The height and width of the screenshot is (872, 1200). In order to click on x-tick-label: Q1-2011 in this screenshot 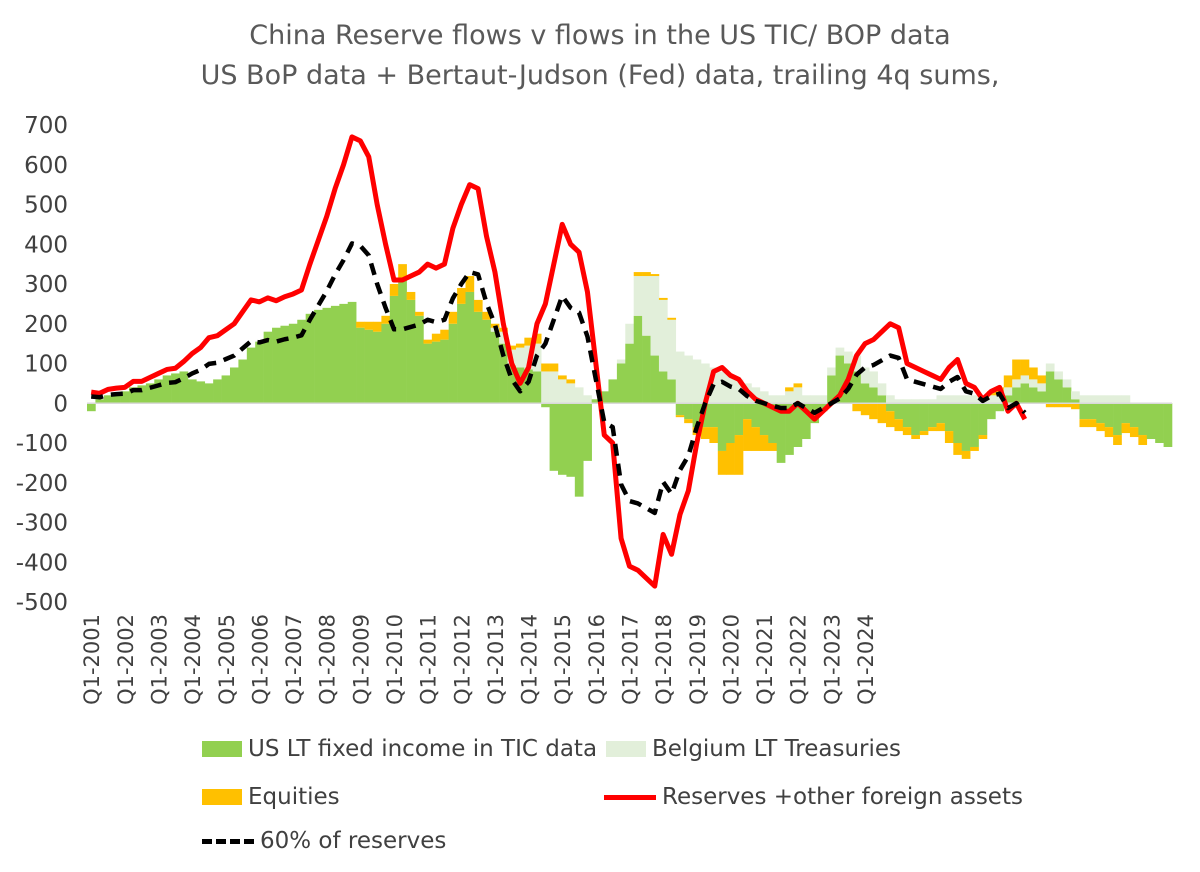, I will do `click(429, 659)`.